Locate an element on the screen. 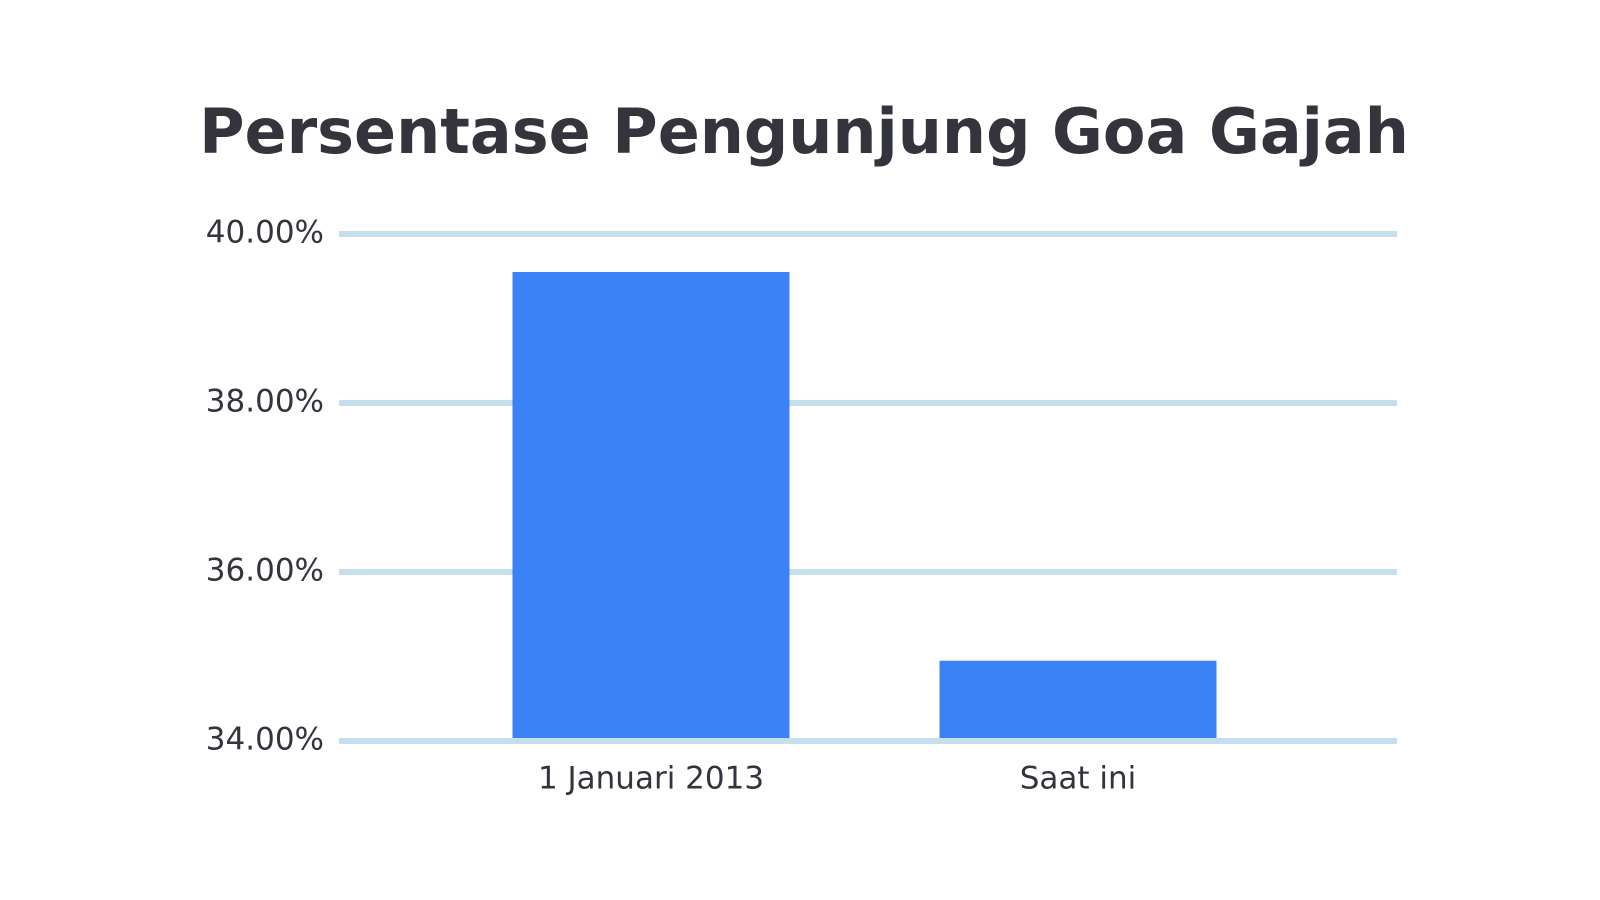 The height and width of the screenshot is (900, 1600). y-tick-label: 36.00% is located at coordinates (265, 571).